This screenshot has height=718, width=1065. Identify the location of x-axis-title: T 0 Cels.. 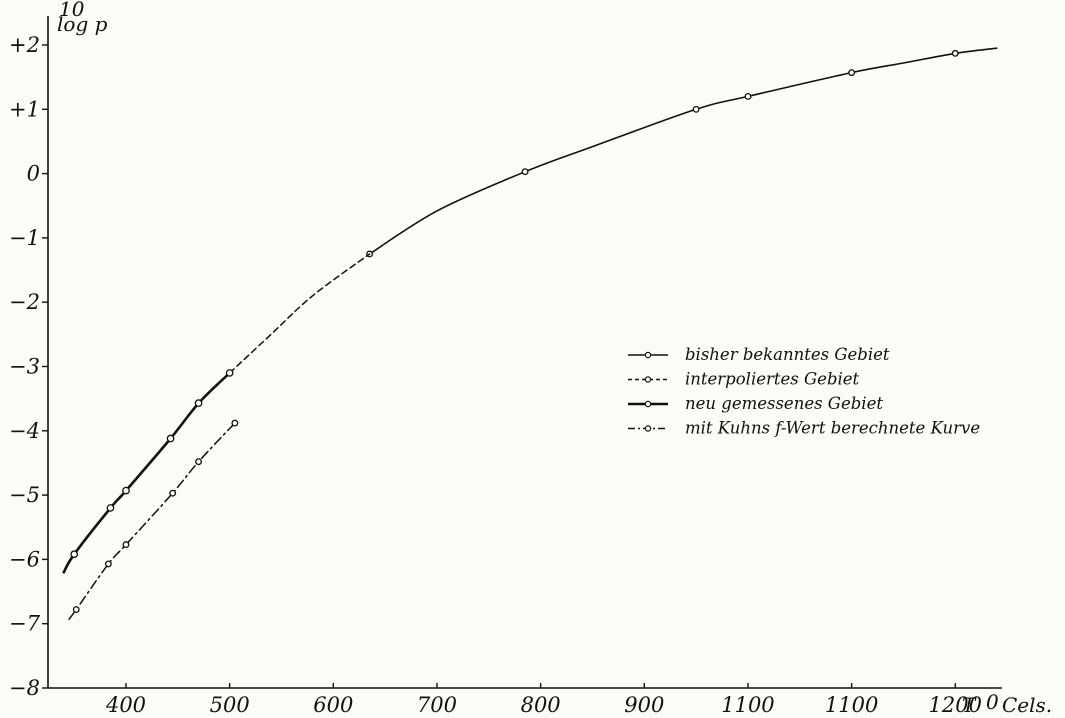
(1007, 703).